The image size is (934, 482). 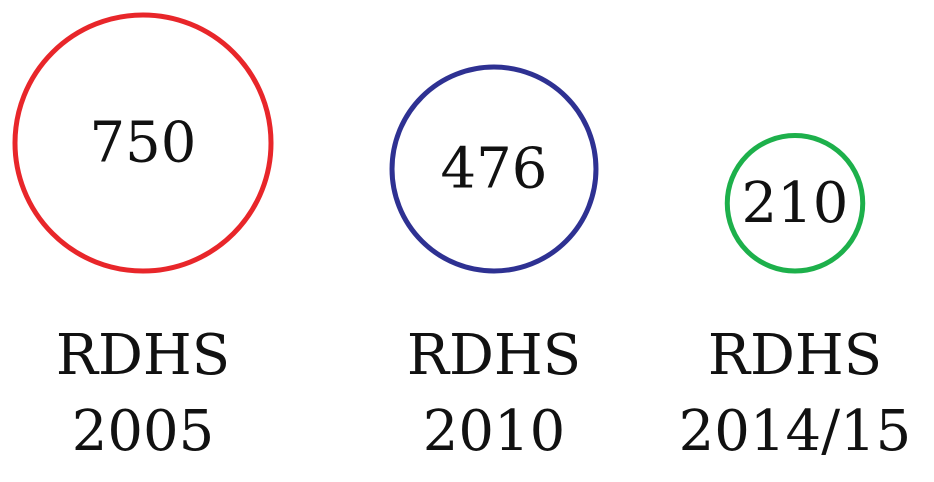 I want to click on category-label: RDHS 2014/15, so click(x=795, y=393).